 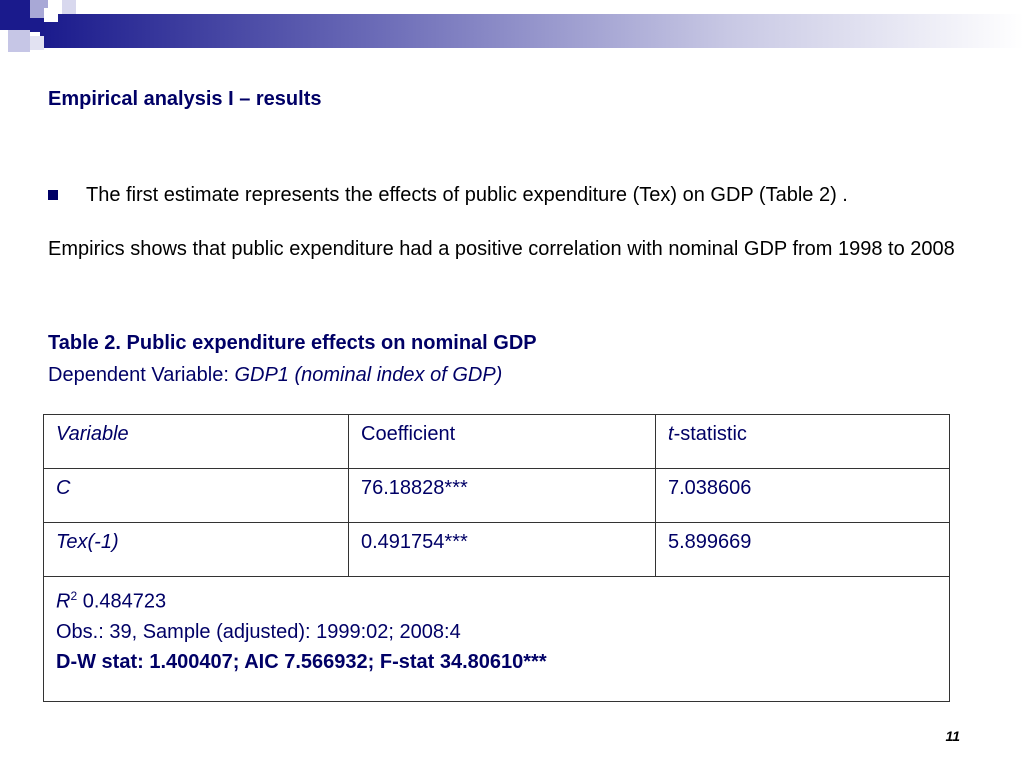 What do you see at coordinates (63, 601) in the screenshot?
I see `r-squared-symbol: R` at bounding box center [63, 601].